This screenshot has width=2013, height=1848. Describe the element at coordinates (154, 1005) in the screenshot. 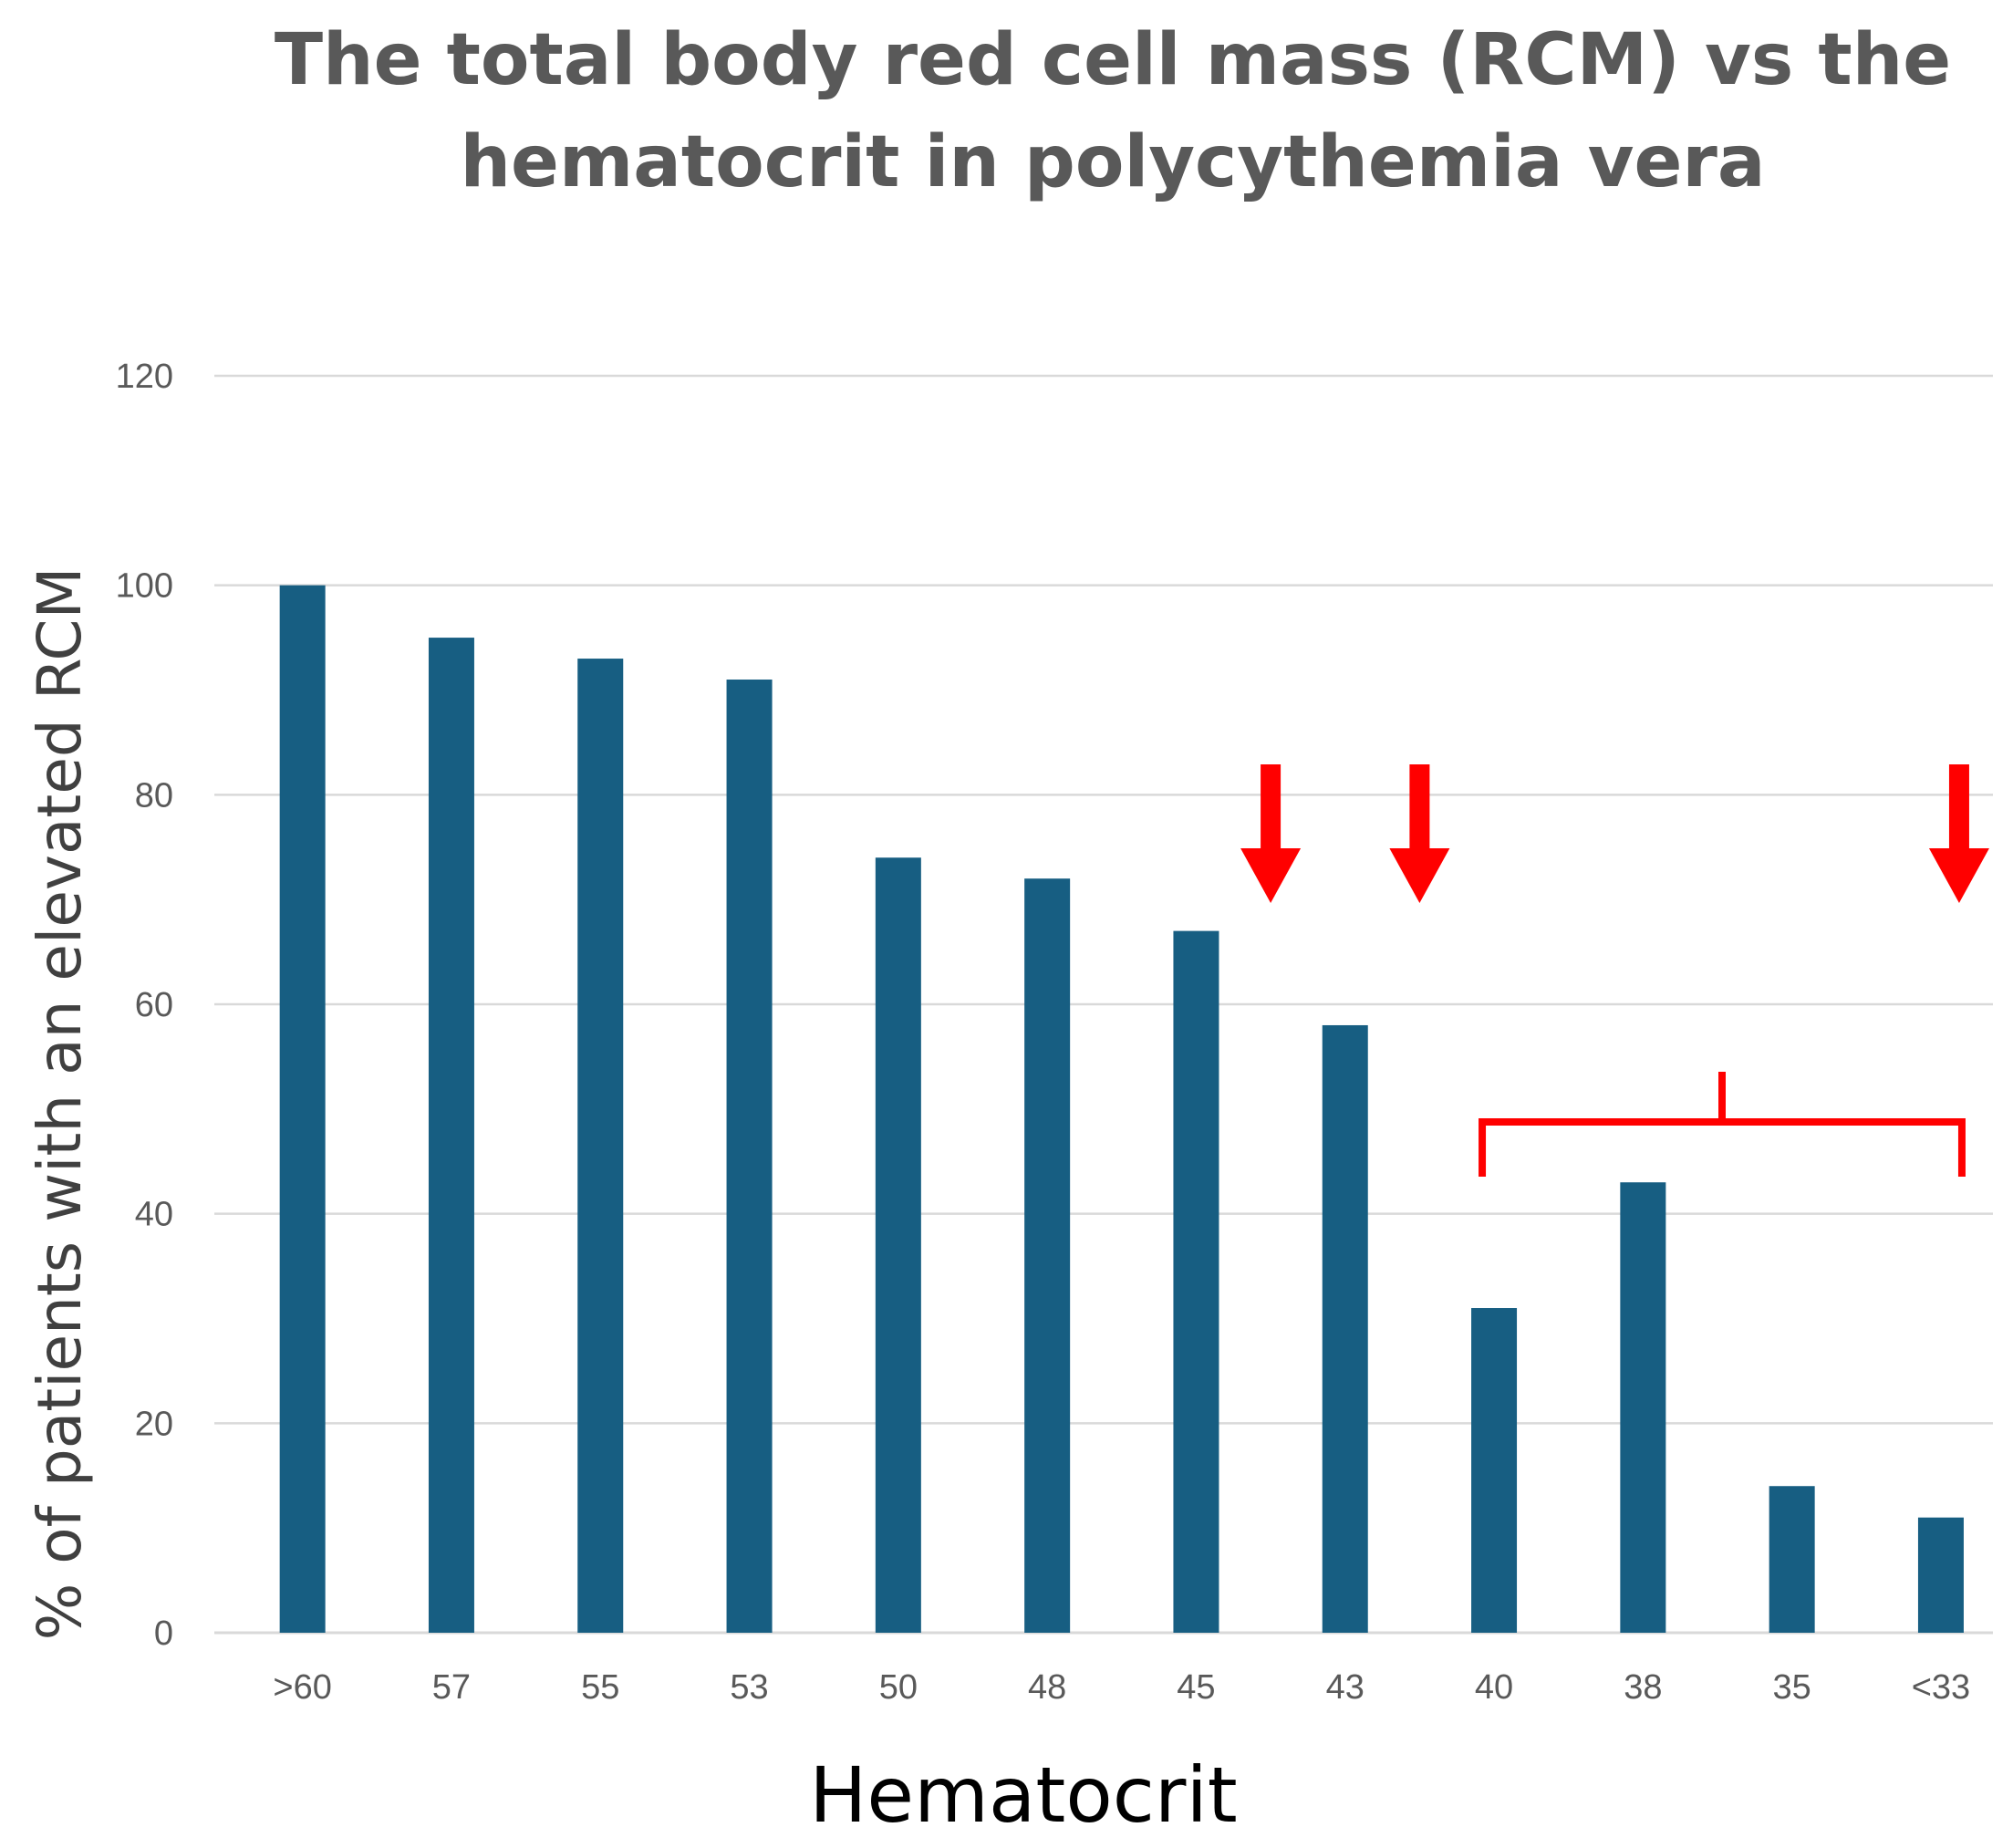

I see `y-tick-label-60: 60` at that location.